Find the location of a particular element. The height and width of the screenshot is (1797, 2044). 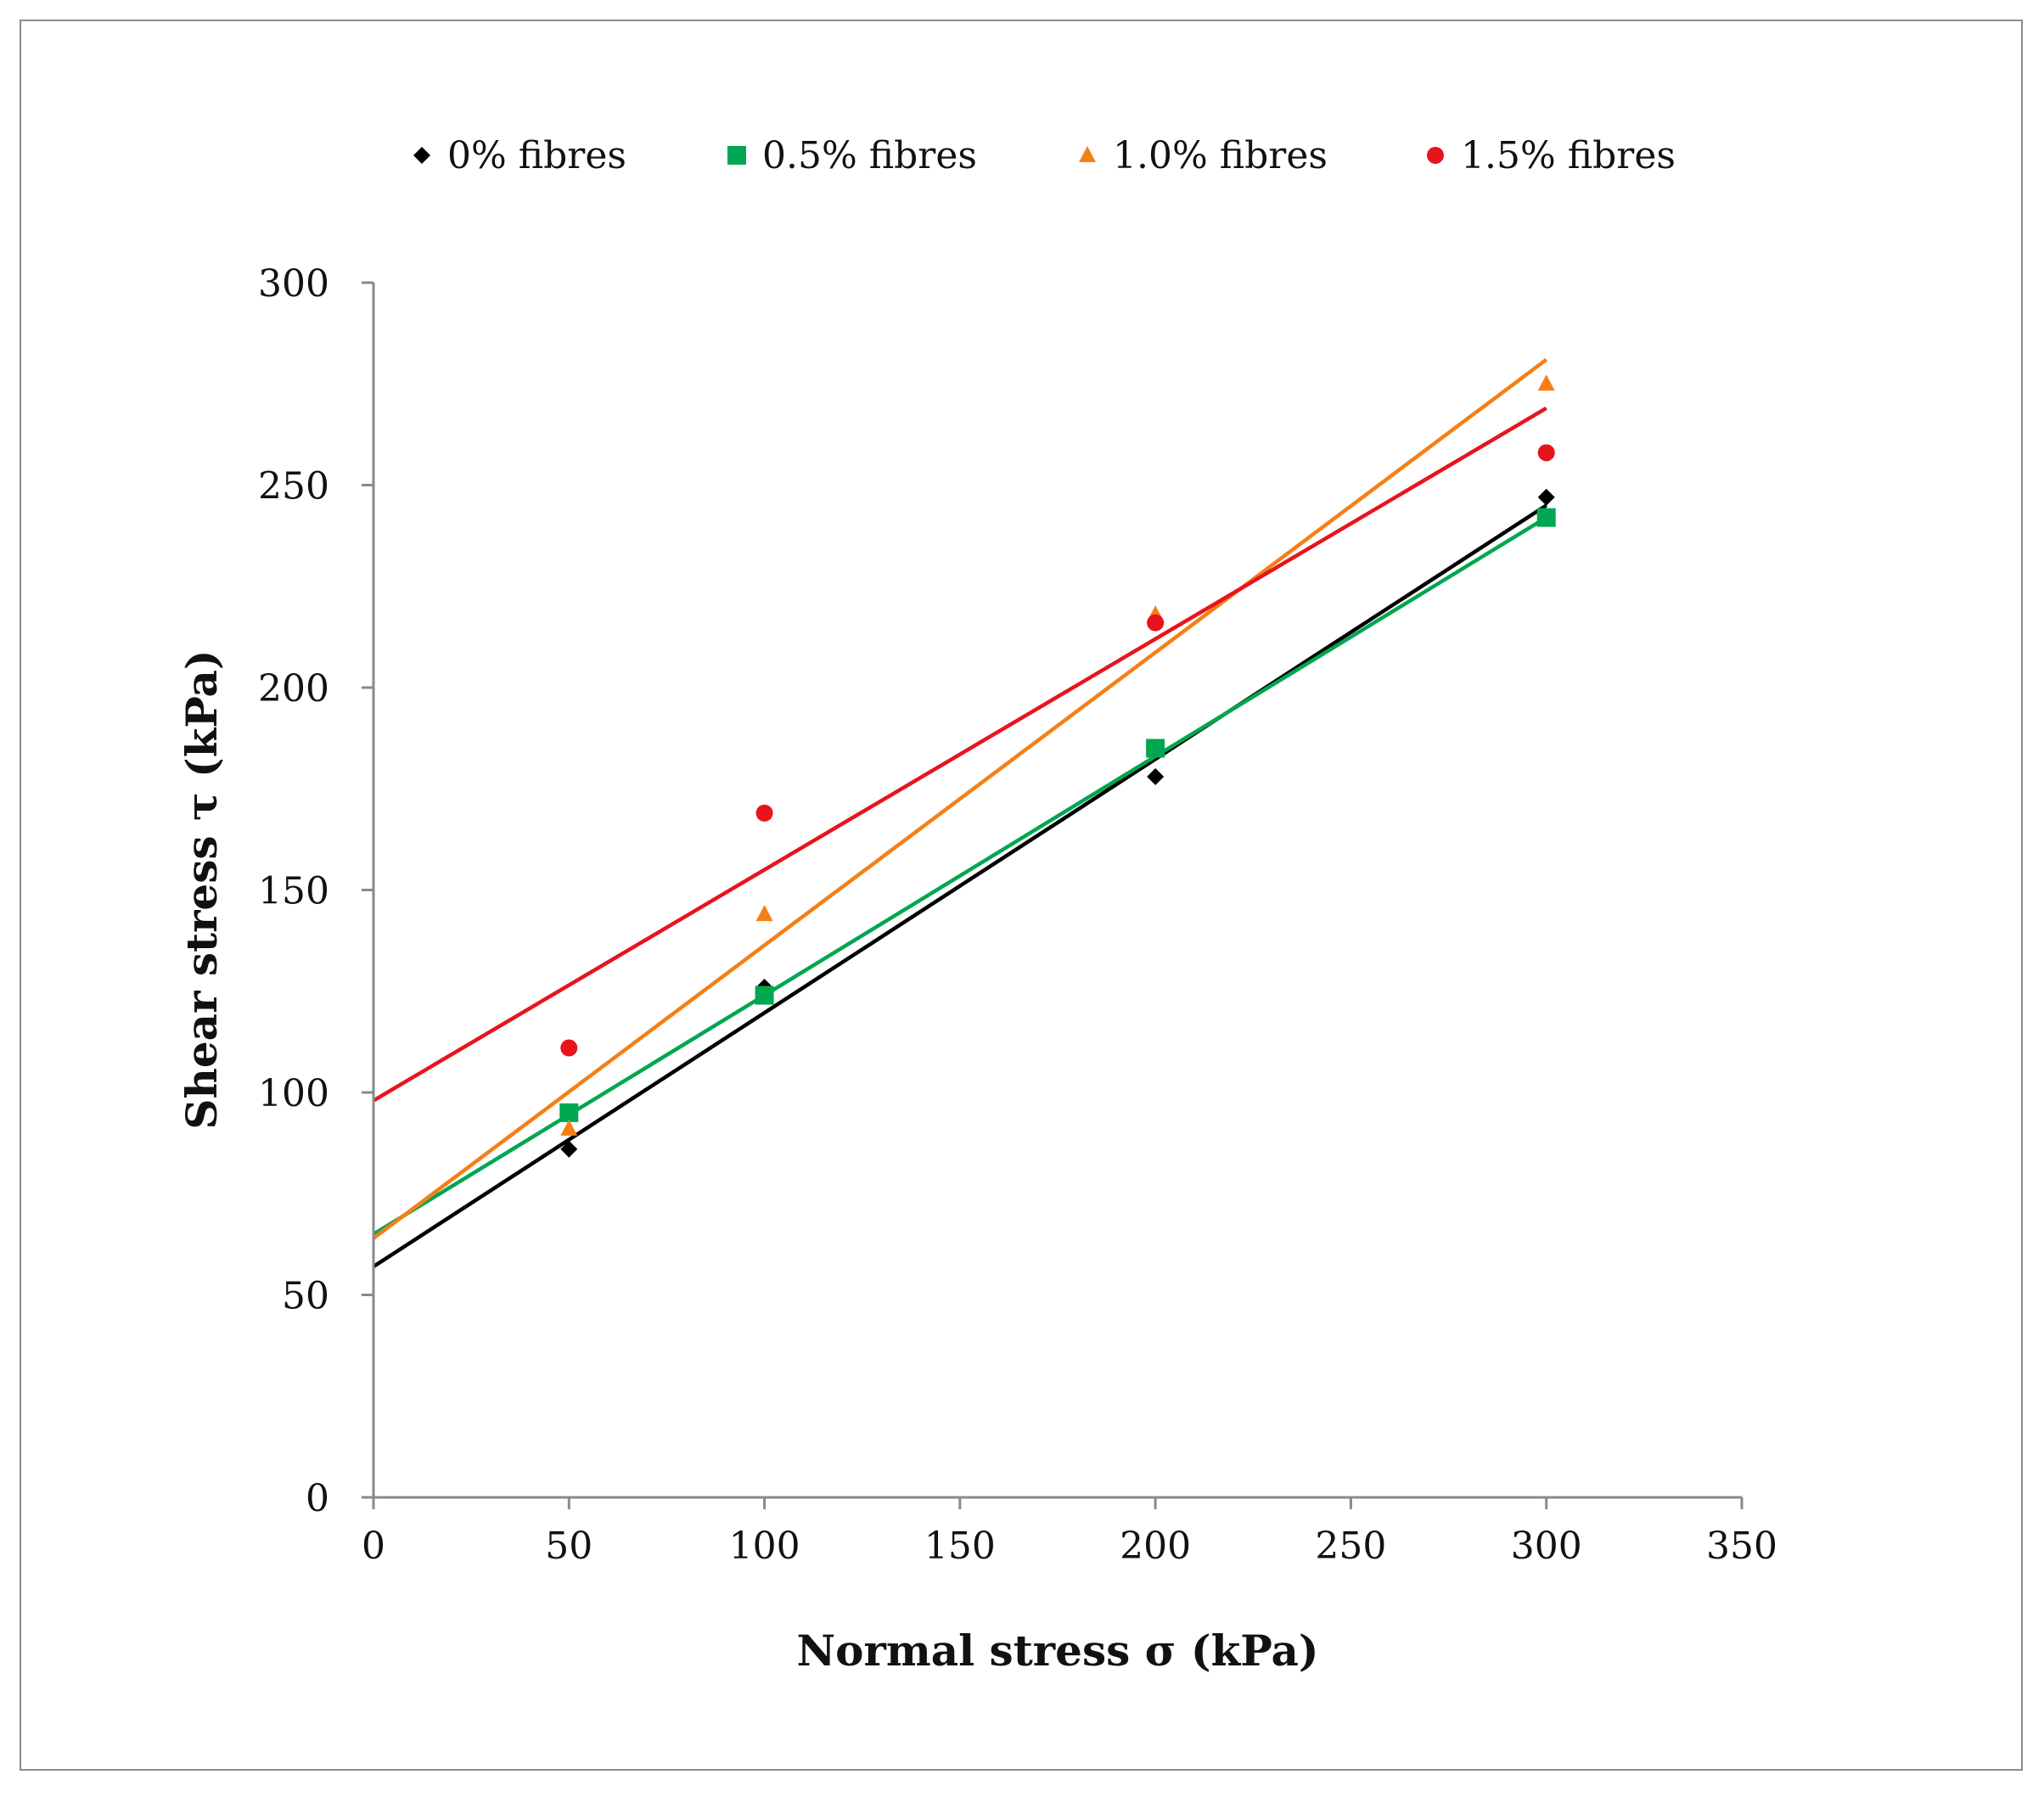

x-tick-label: 50 is located at coordinates (568, 1547).